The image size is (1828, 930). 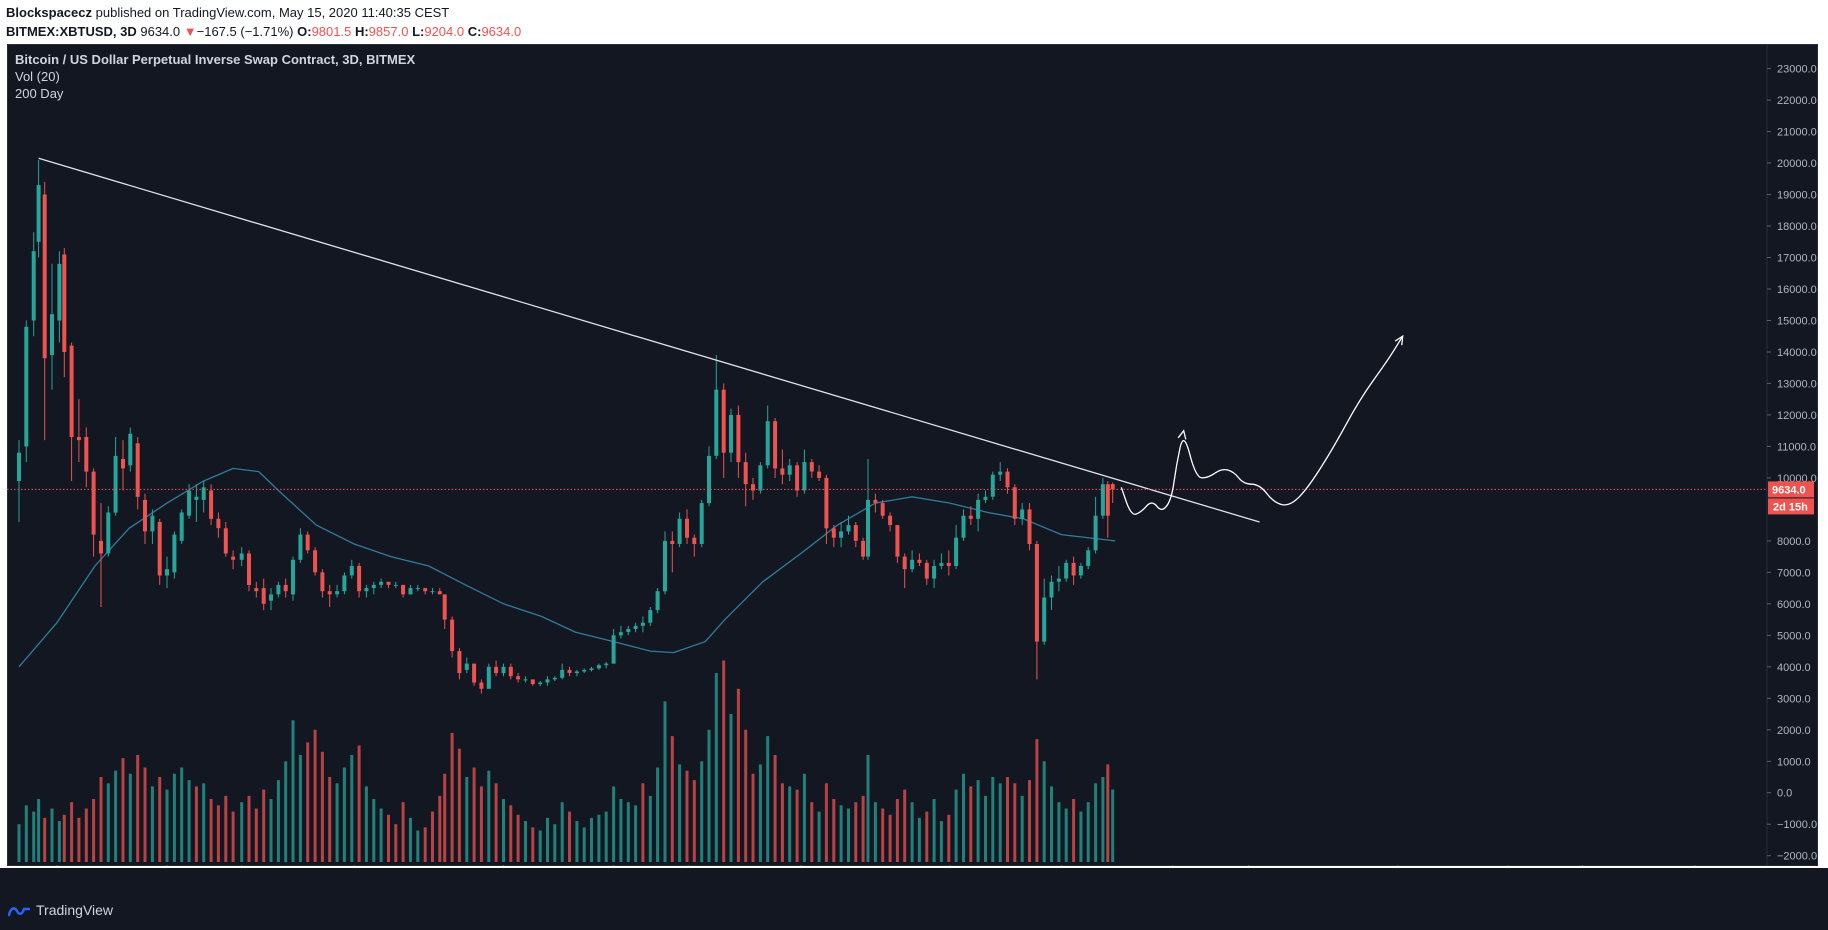 I want to click on brand: TradingView, so click(x=60, y=910).